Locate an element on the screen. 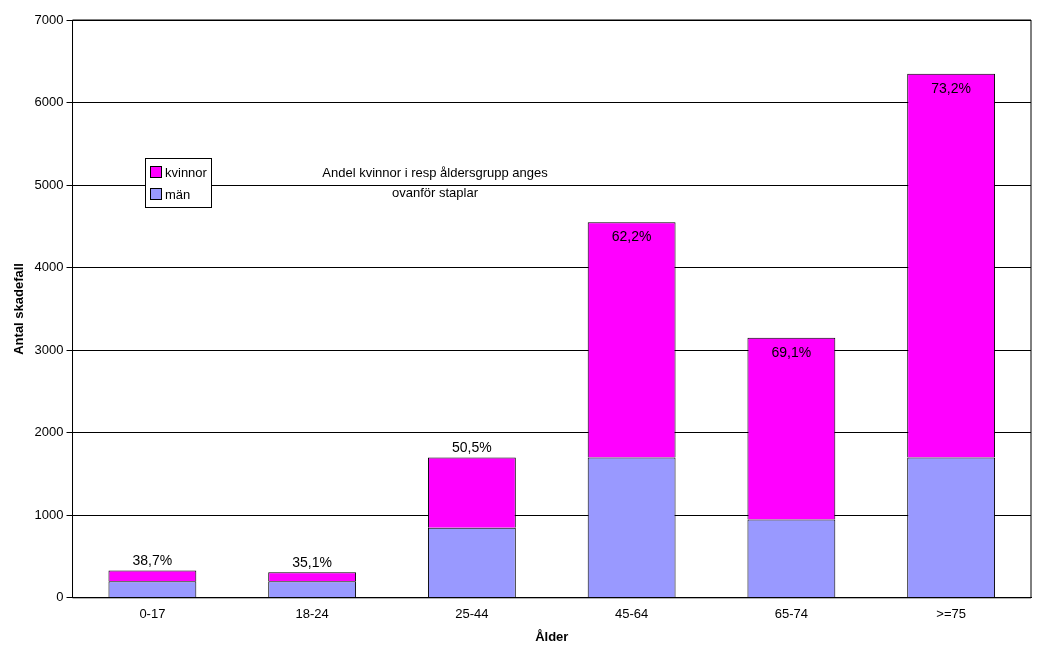 This screenshot has width=1041, height=653. annotation: 38,7% is located at coordinates (152, 560).